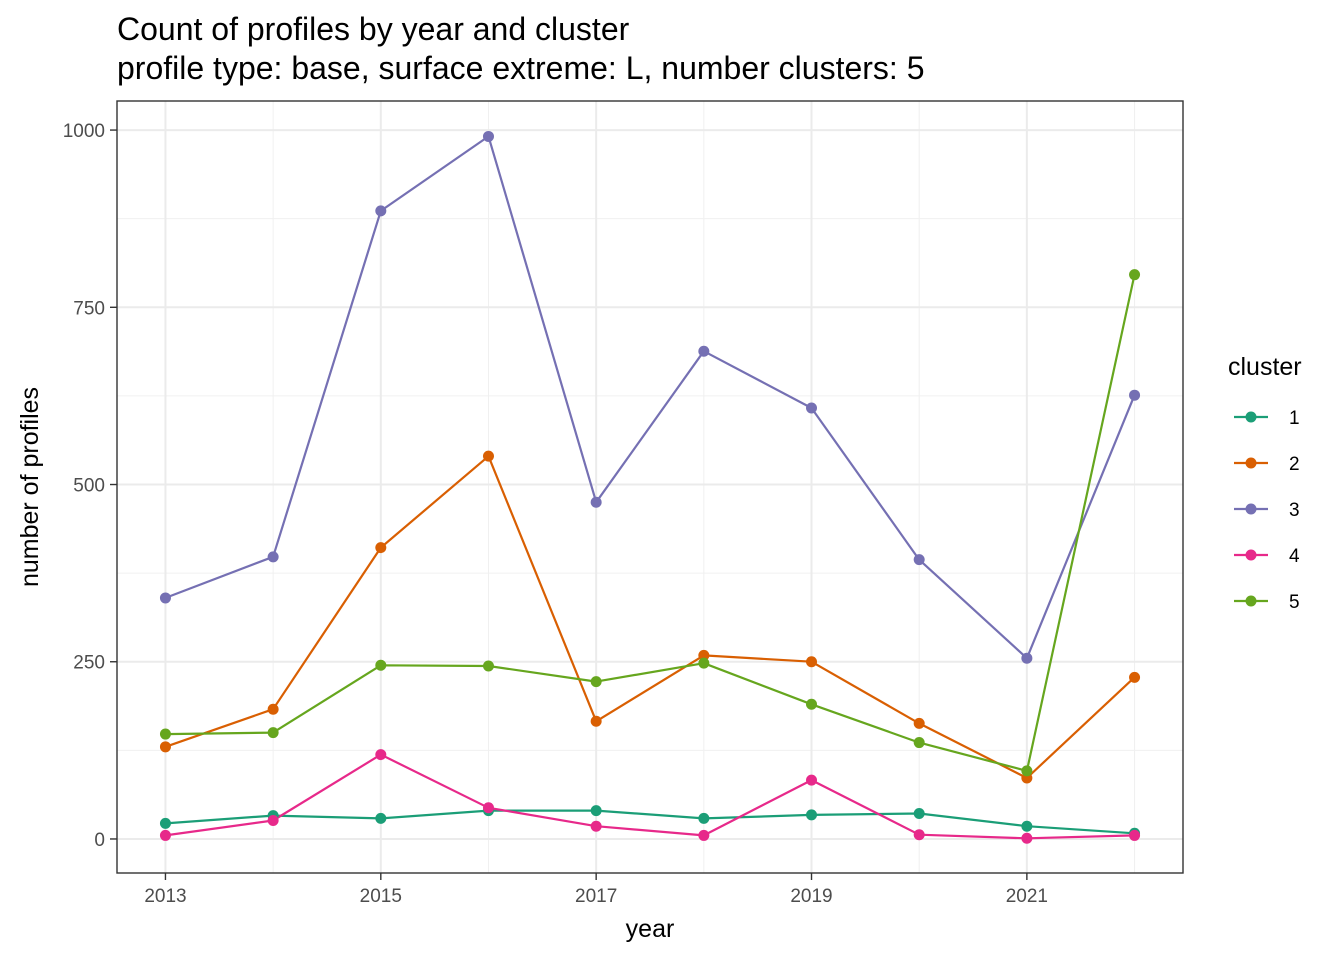 The image size is (1344, 960). Describe the element at coordinates (1027, 896) in the screenshot. I see `x-tick-label: 2021` at that location.